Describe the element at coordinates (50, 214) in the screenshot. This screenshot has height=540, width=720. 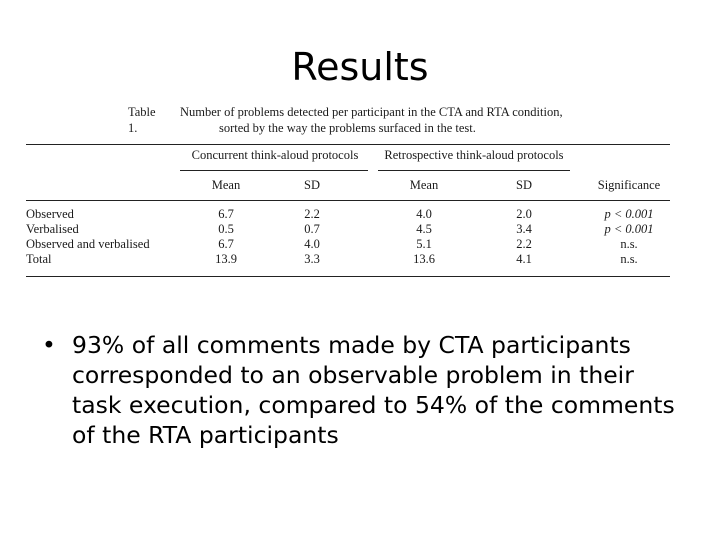
I see `row-label-observed: Observed` at that location.